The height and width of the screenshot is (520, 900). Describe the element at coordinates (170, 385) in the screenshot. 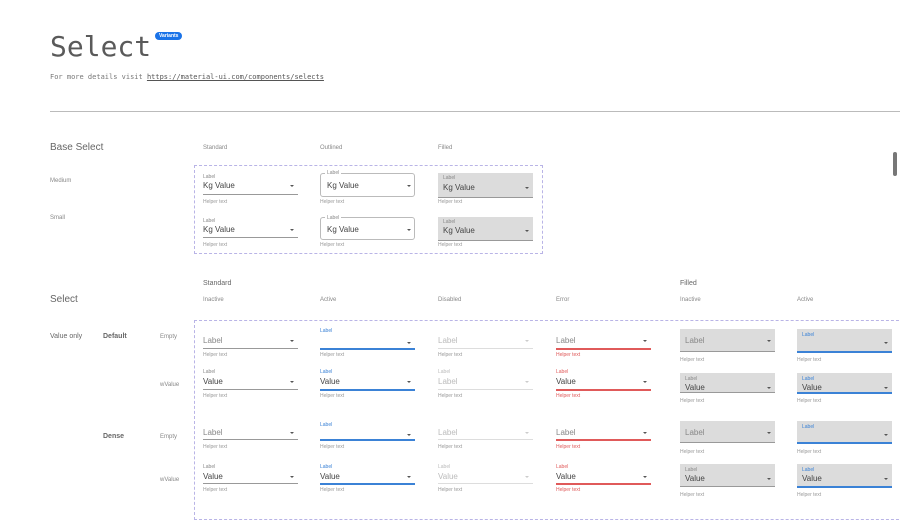

I see `row-default-wvalue: wValue` at that location.